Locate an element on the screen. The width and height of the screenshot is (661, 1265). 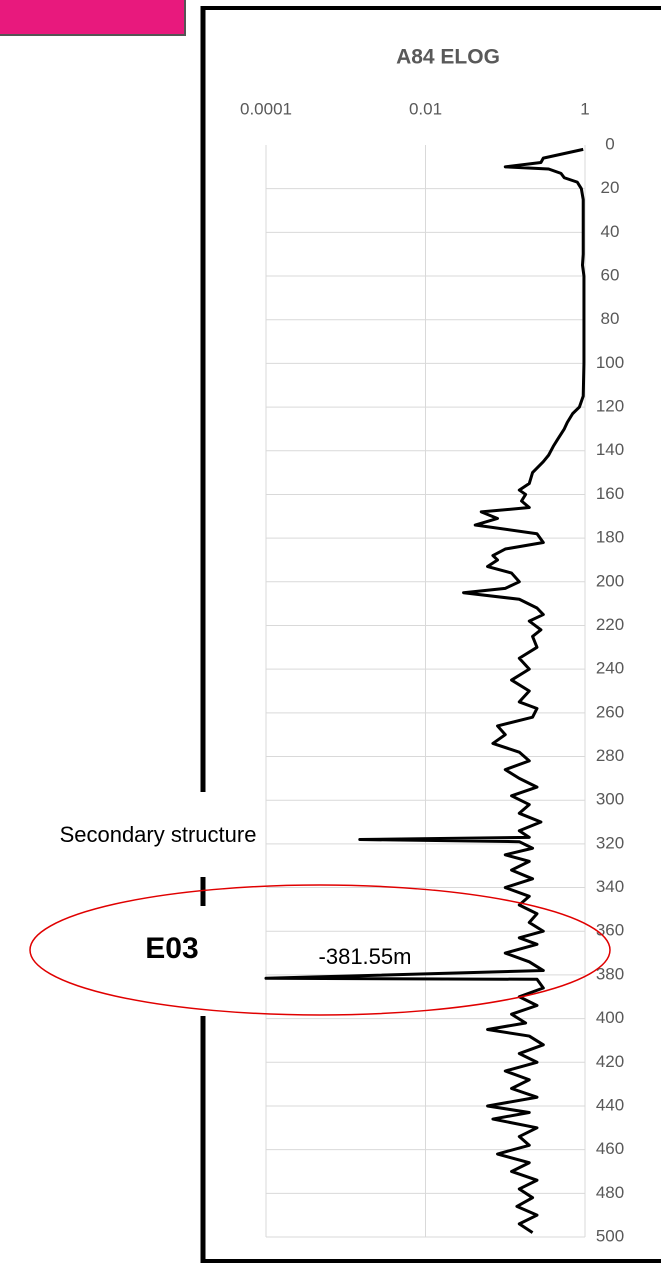
y-tick-label: 80 is located at coordinates (610, 318).